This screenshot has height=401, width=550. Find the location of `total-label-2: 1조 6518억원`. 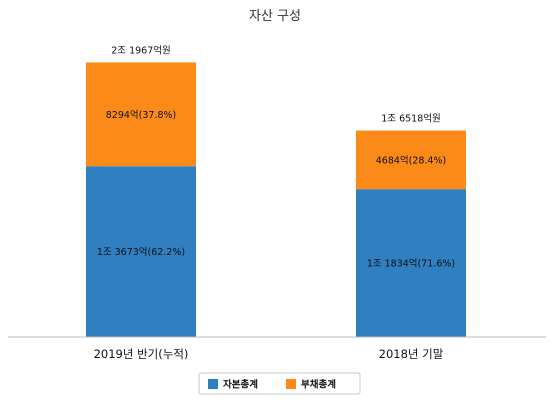

total-label-2: 1조 6518억원 is located at coordinates (410, 119).